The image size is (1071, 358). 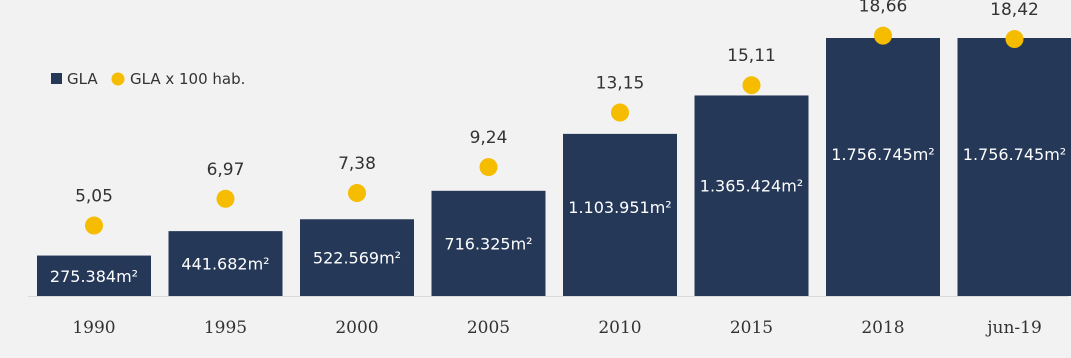 I want to click on legend-label-gla: GLA, so click(x=82, y=79).